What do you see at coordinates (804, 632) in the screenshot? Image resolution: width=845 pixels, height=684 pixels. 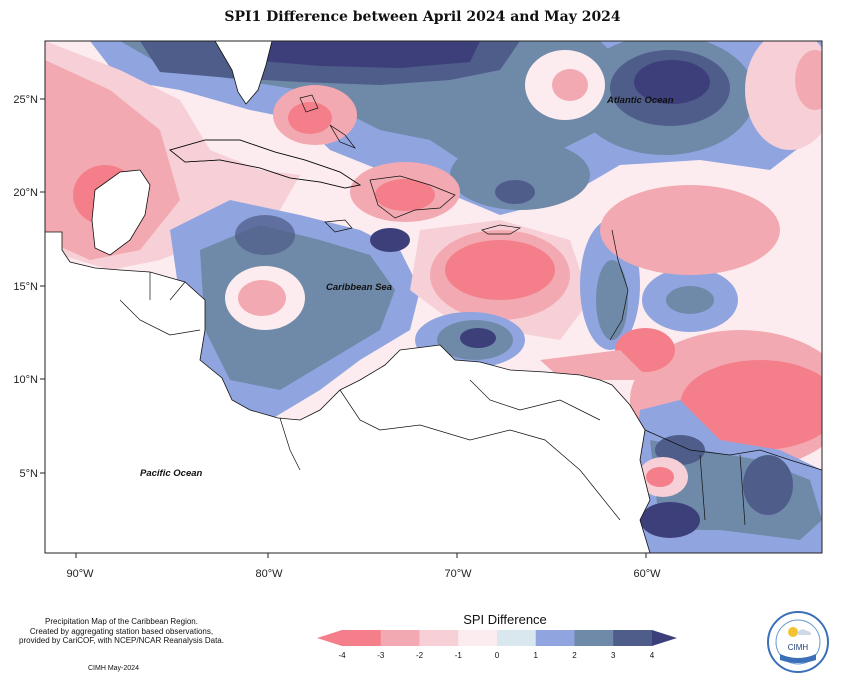 I see `cloud-icon` at bounding box center [804, 632].